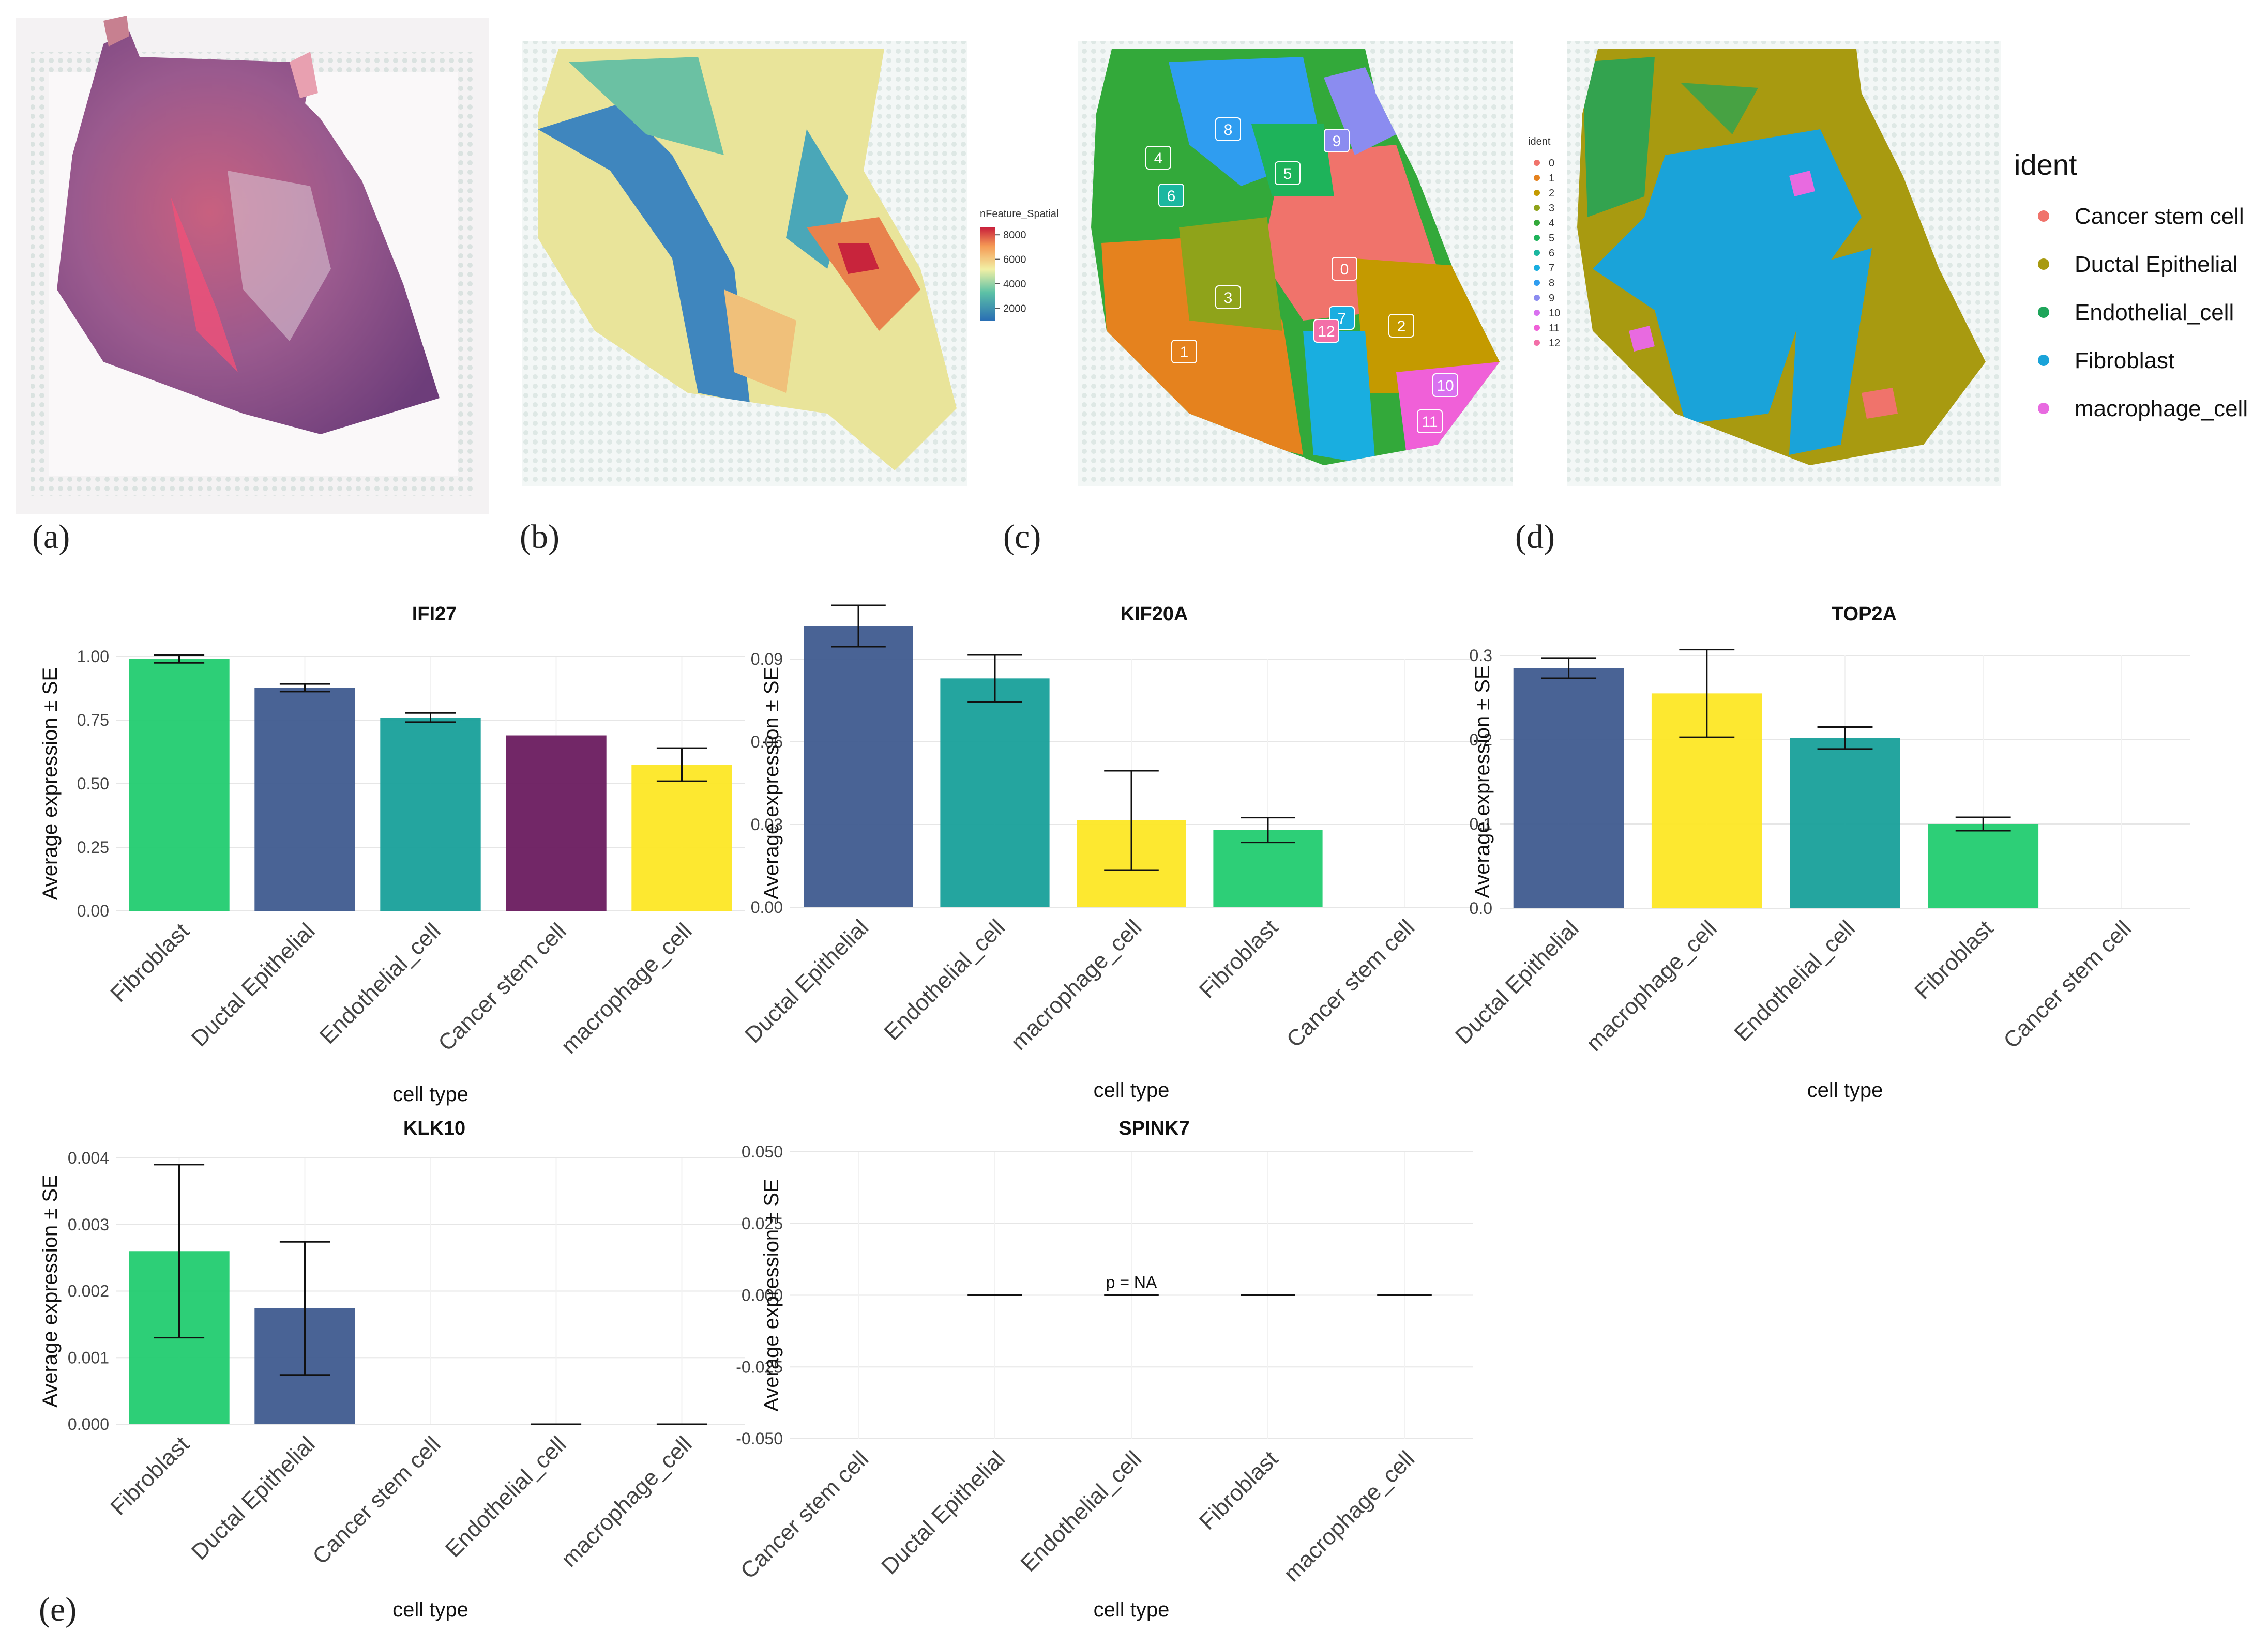  I want to click on cluster-tag-label: 3, so click(1228, 298).